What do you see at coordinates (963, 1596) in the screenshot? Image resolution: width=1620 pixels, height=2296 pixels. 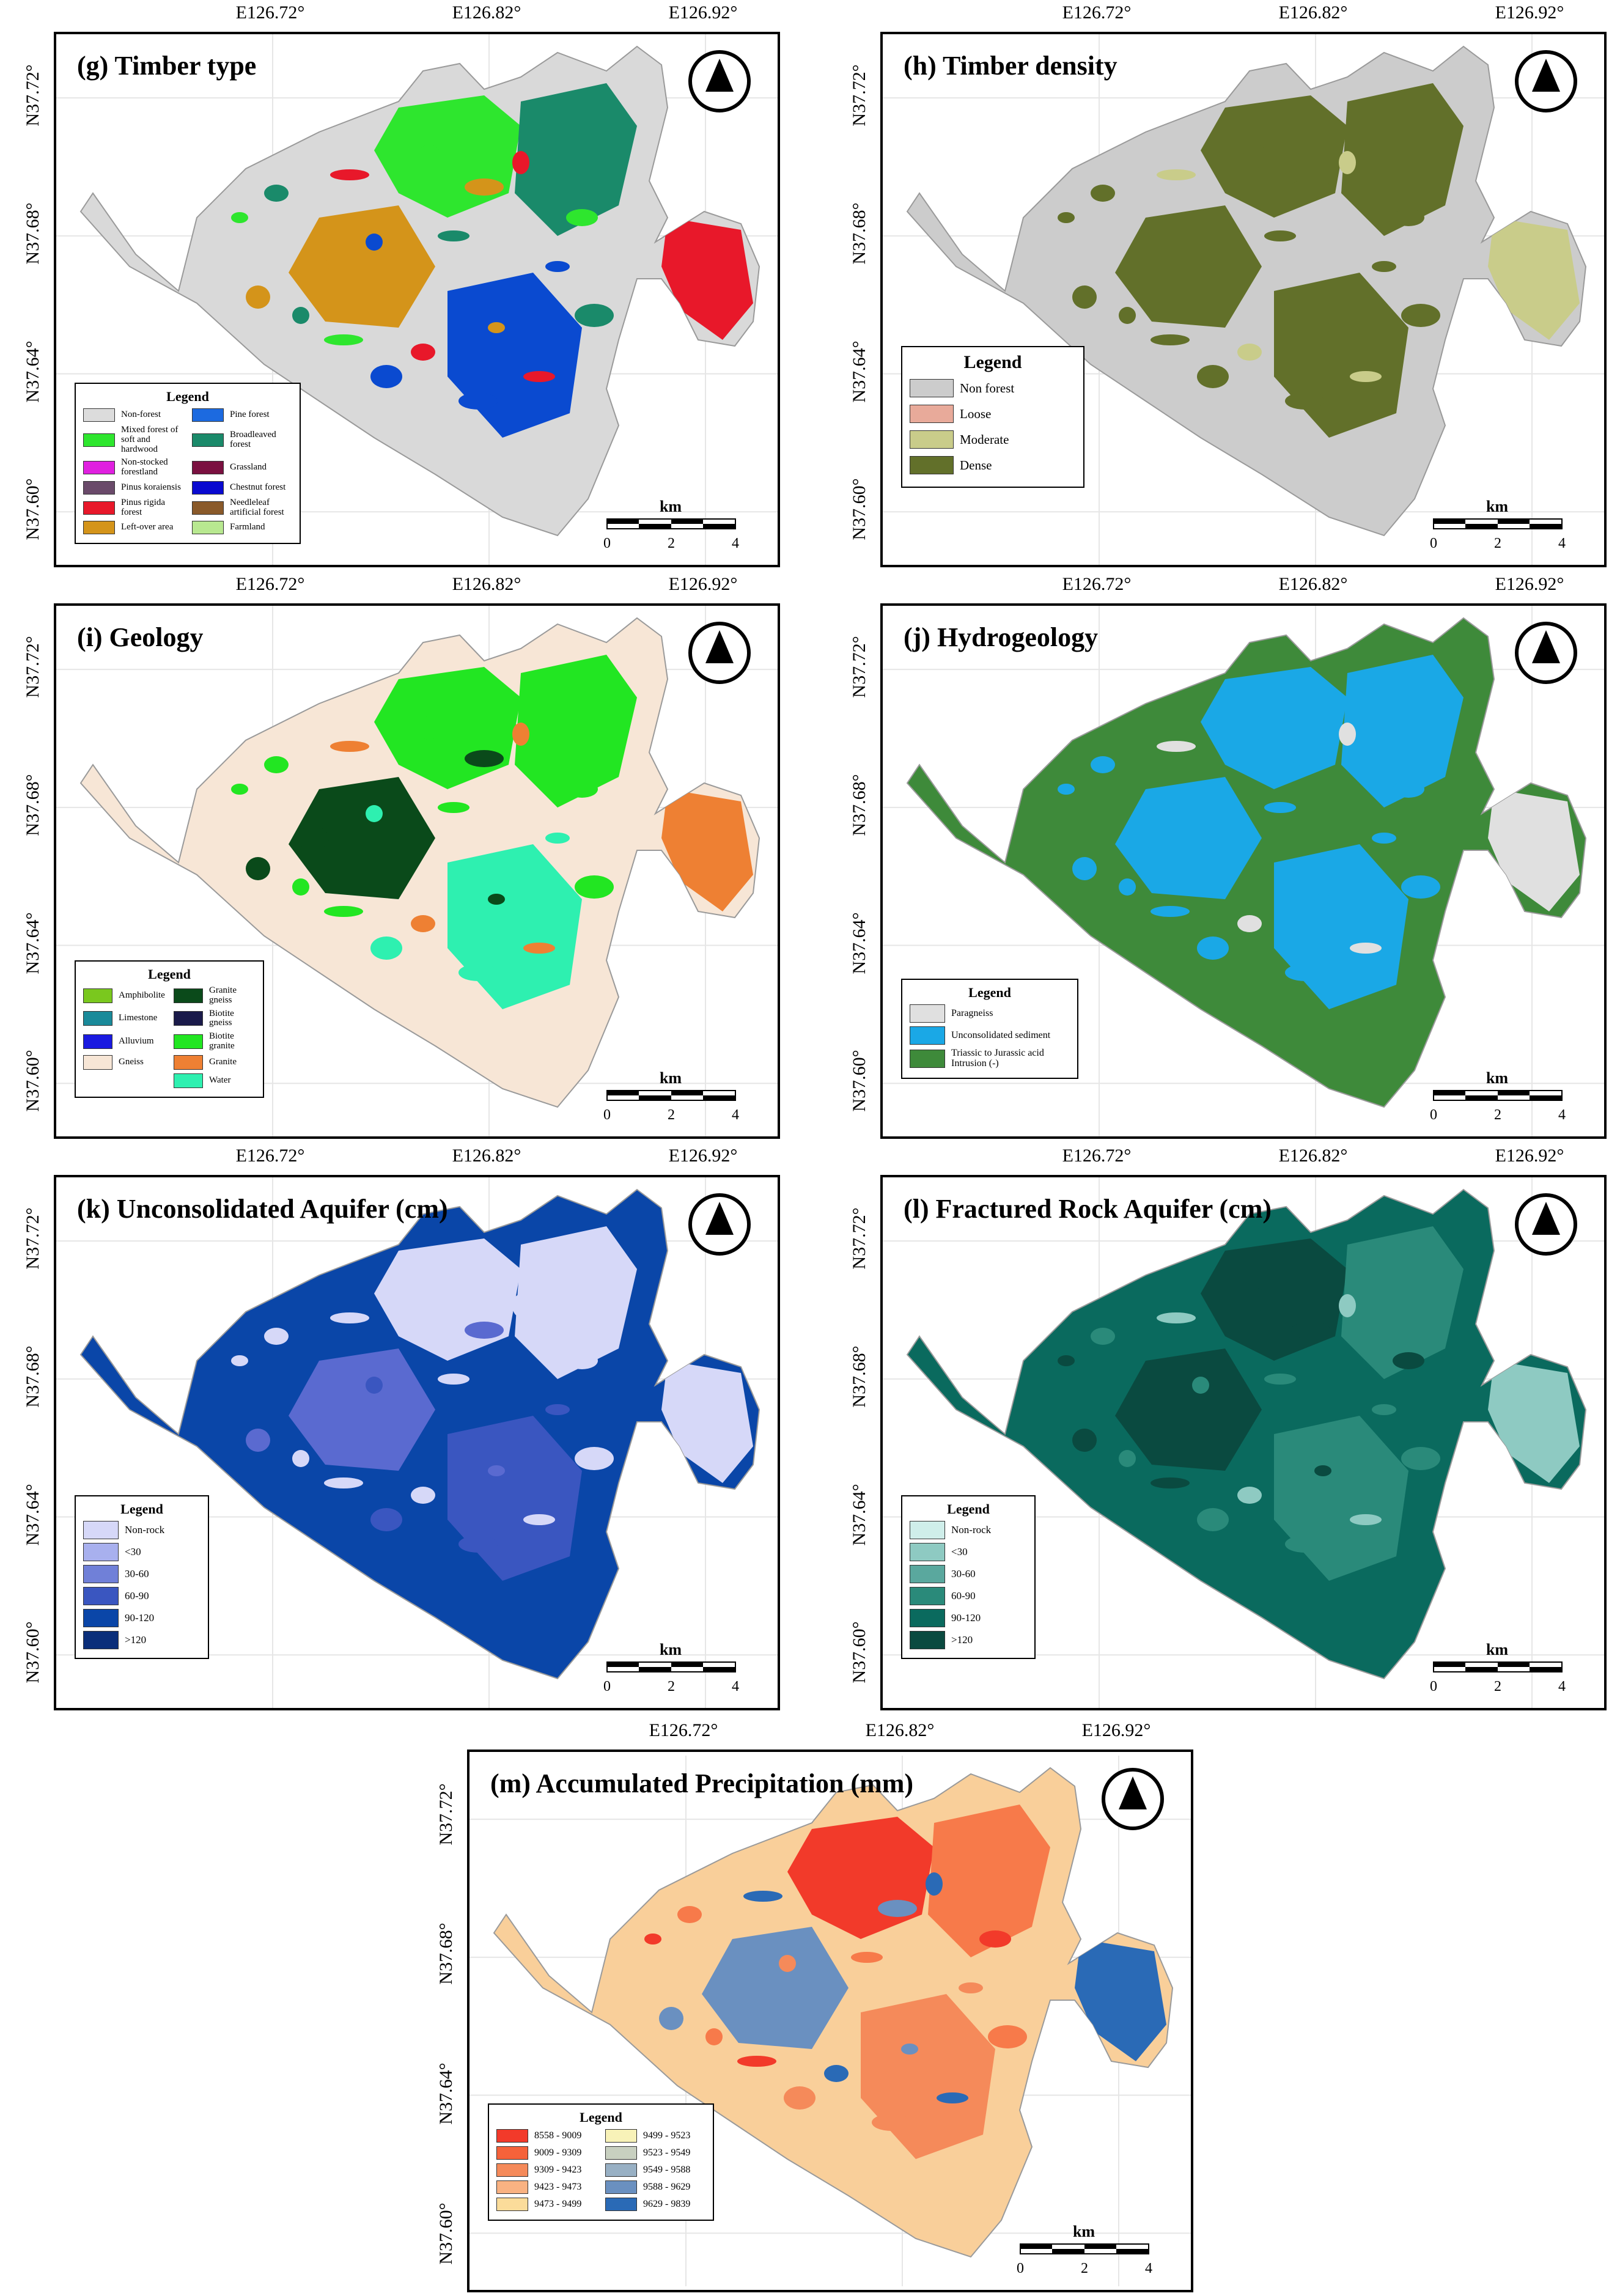 I see `legend-label: 60-90` at bounding box center [963, 1596].